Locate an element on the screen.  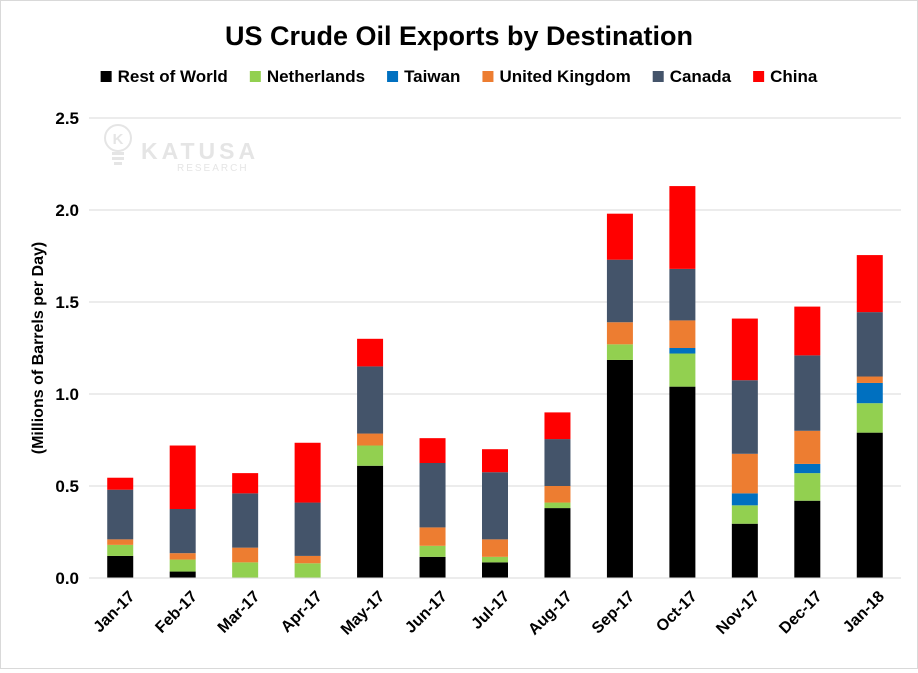
x-tick-label: Dec-17 is located at coordinates (800, 612).